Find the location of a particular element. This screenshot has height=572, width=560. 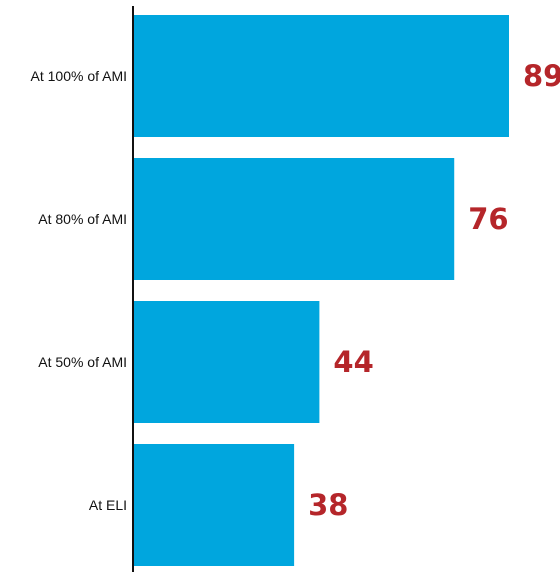

category-label-2: At 80% of AMI is located at coordinates (82, 219).